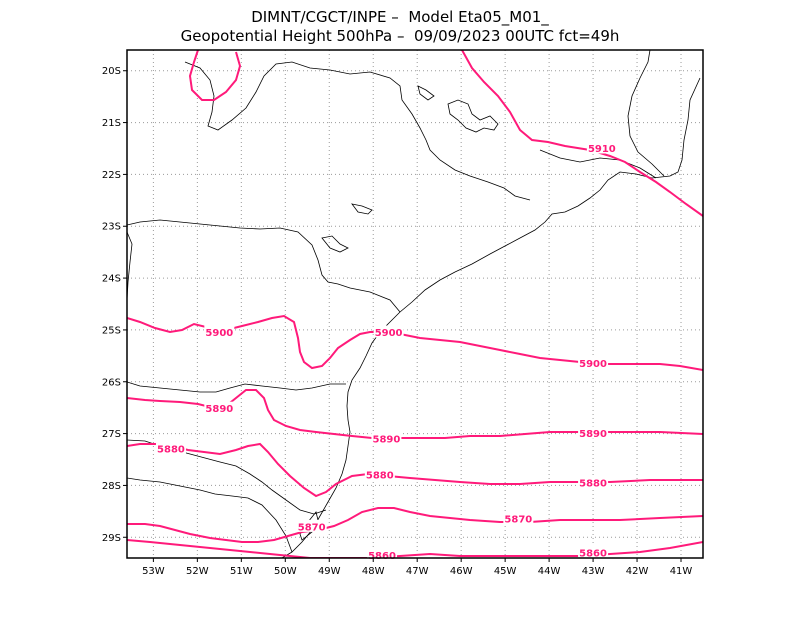 The height and width of the screenshot is (618, 800). Describe the element at coordinates (400, 17) in the screenshot. I see `map-title-line-1: DIMNT/CGCT/INPE – Model Eta05_M01_` at that location.